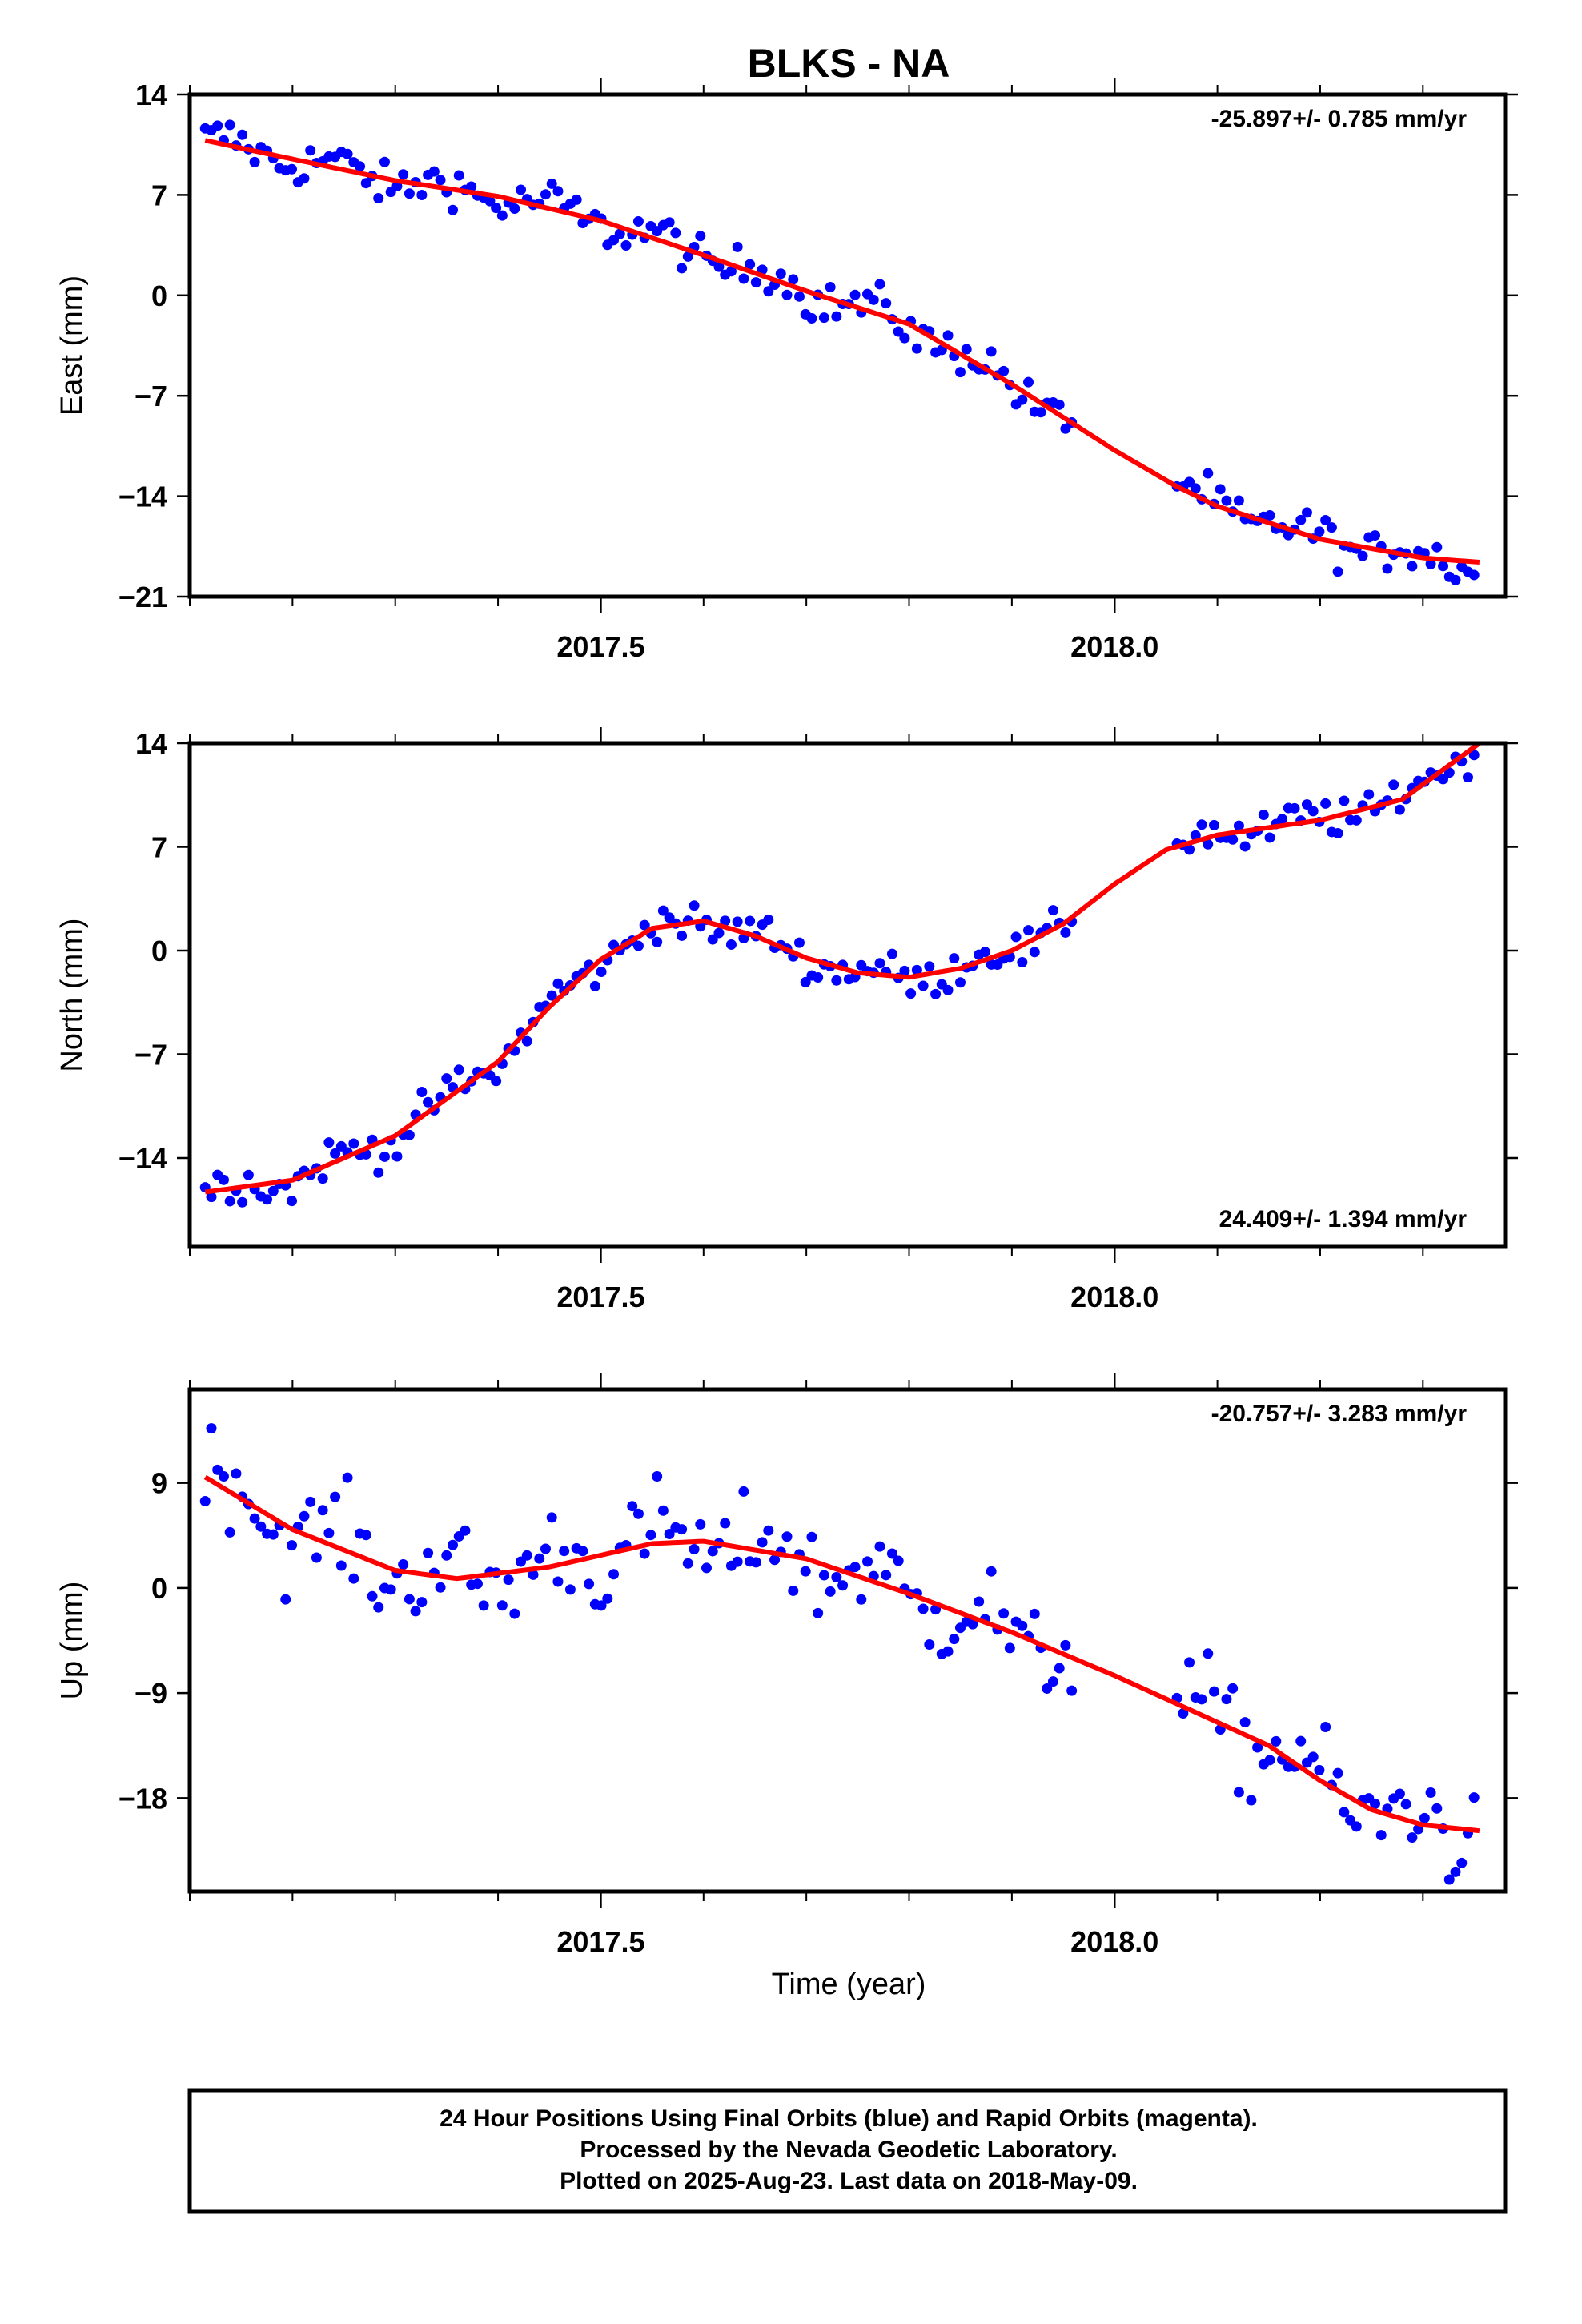  Describe the element at coordinates (600, 646) in the screenshot. I see `x-tick-label: 2017.5` at that location.